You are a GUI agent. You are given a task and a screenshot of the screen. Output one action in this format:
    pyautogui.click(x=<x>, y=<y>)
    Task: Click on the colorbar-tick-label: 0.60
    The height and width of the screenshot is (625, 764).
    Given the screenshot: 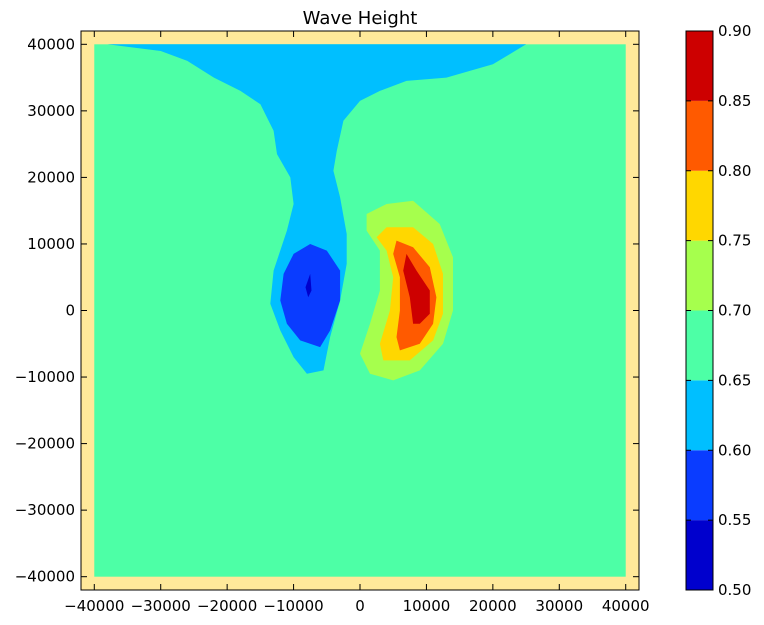 What is the action you would take?
    pyautogui.click(x=734, y=450)
    